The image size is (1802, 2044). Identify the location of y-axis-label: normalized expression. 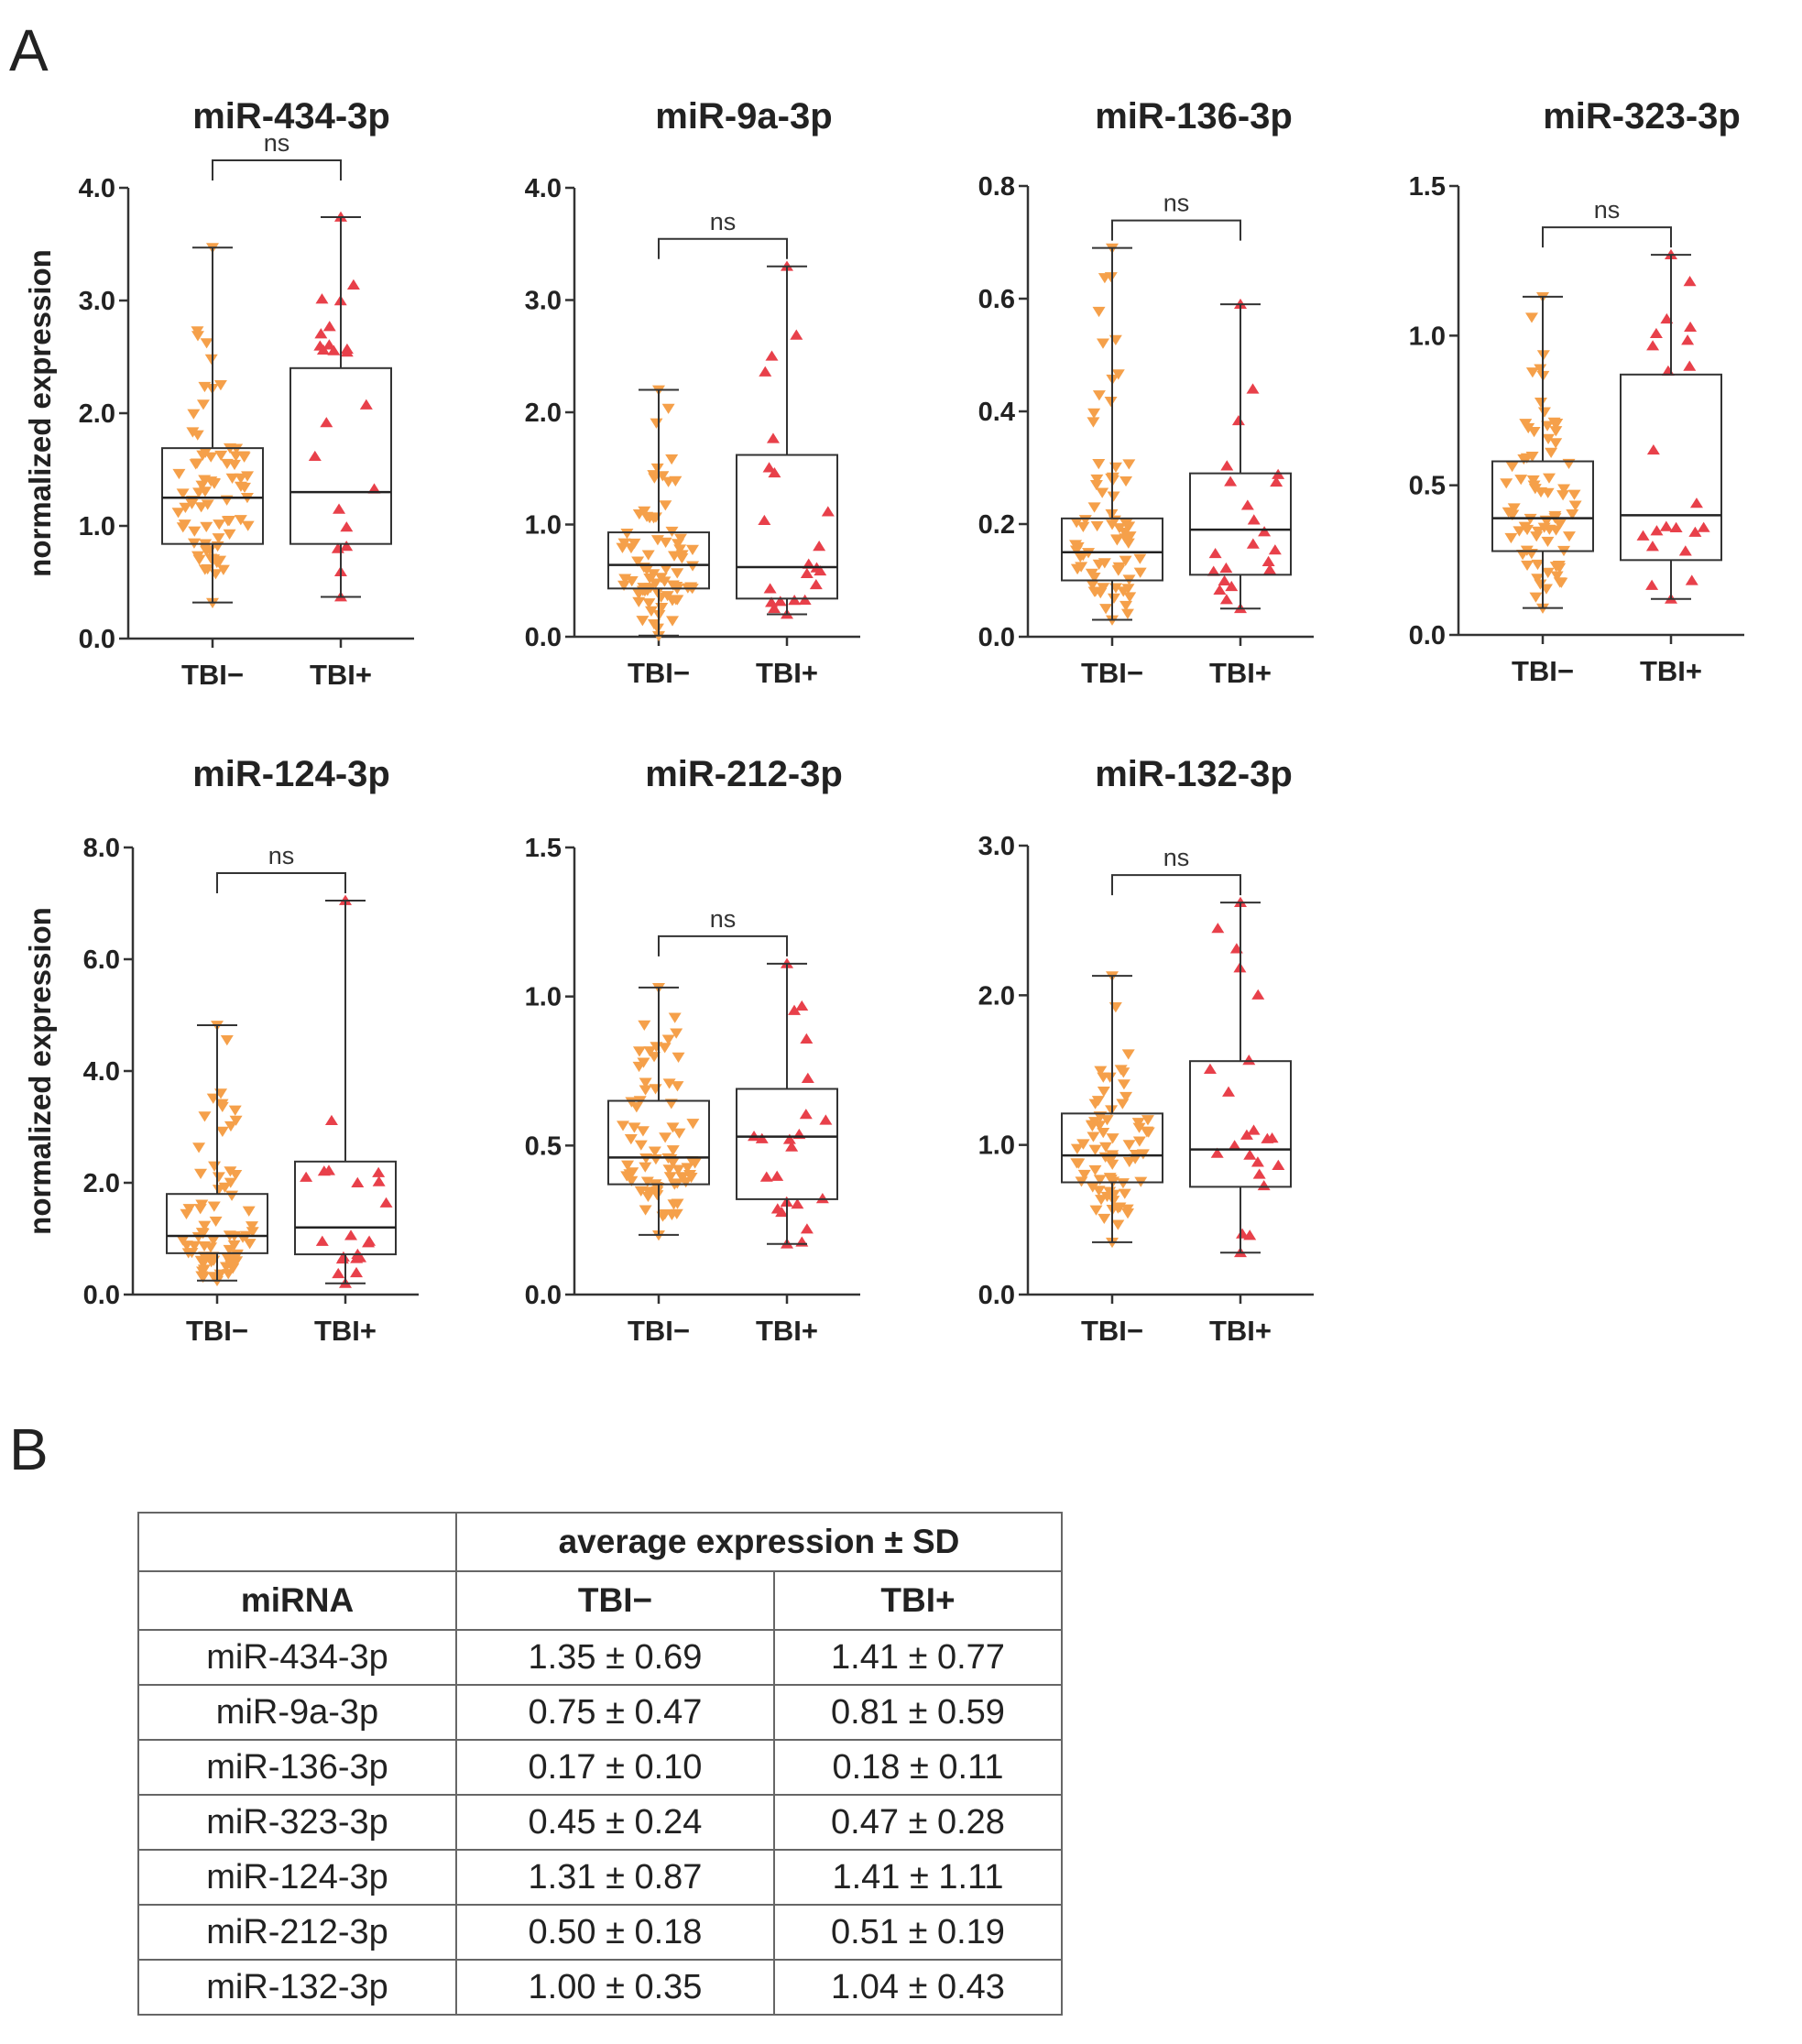
(40, 413).